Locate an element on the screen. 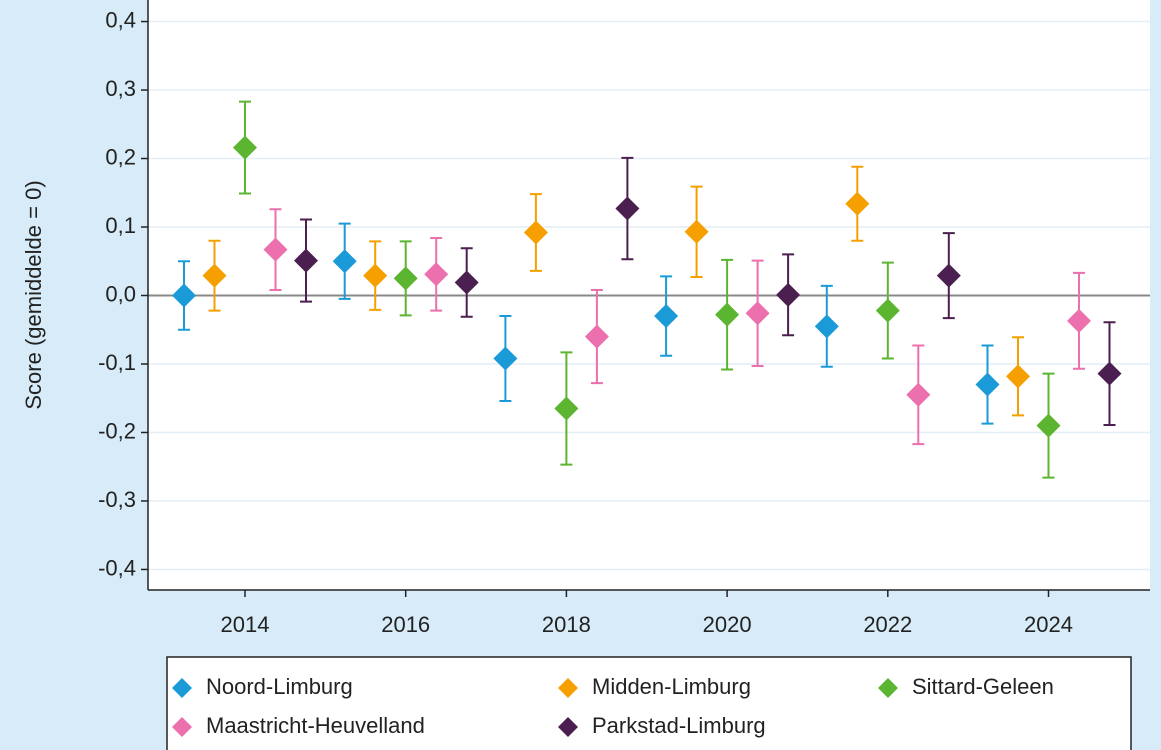  legend-label: Midden-Limburg is located at coordinates (671, 686).